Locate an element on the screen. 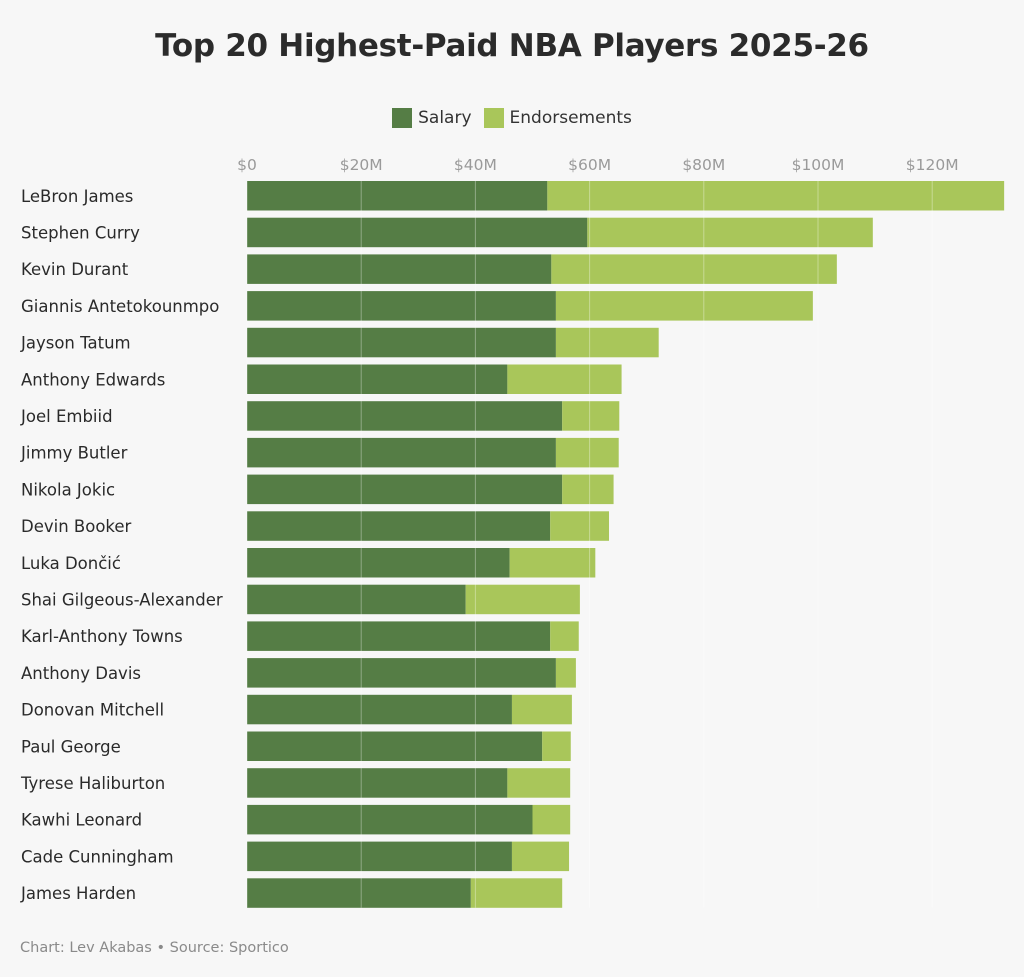 This screenshot has width=1024, height=977. category-label: Luka Dončić is located at coordinates (71, 563).